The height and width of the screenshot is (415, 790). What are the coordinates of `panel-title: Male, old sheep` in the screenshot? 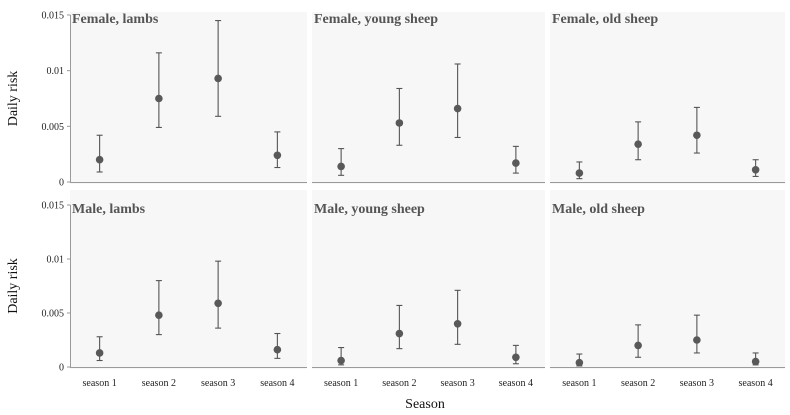 It's located at (598, 209).